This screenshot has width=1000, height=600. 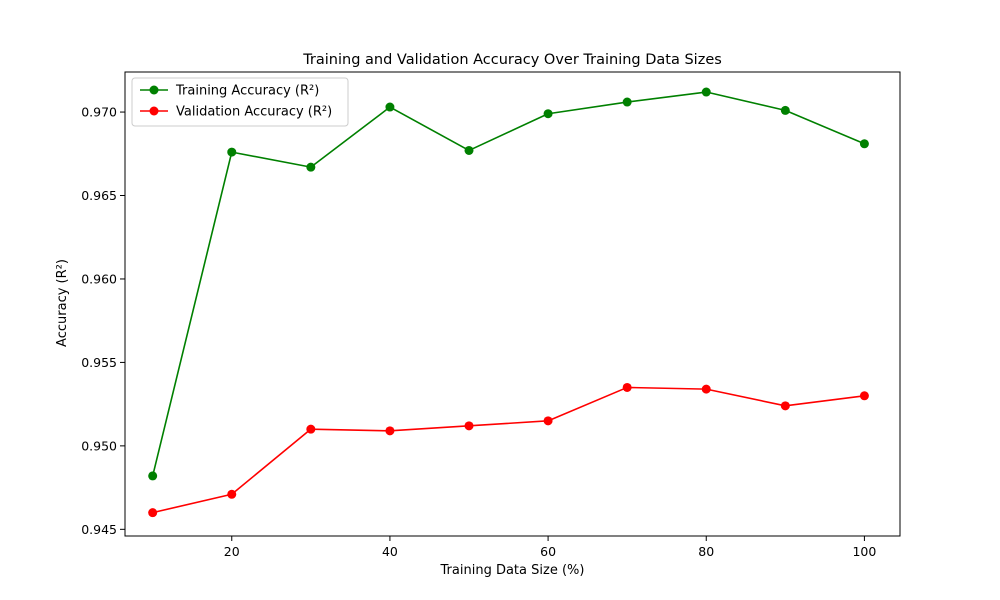 What do you see at coordinates (232, 551) in the screenshot?
I see `x-tick-label: 20` at bounding box center [232, 551].